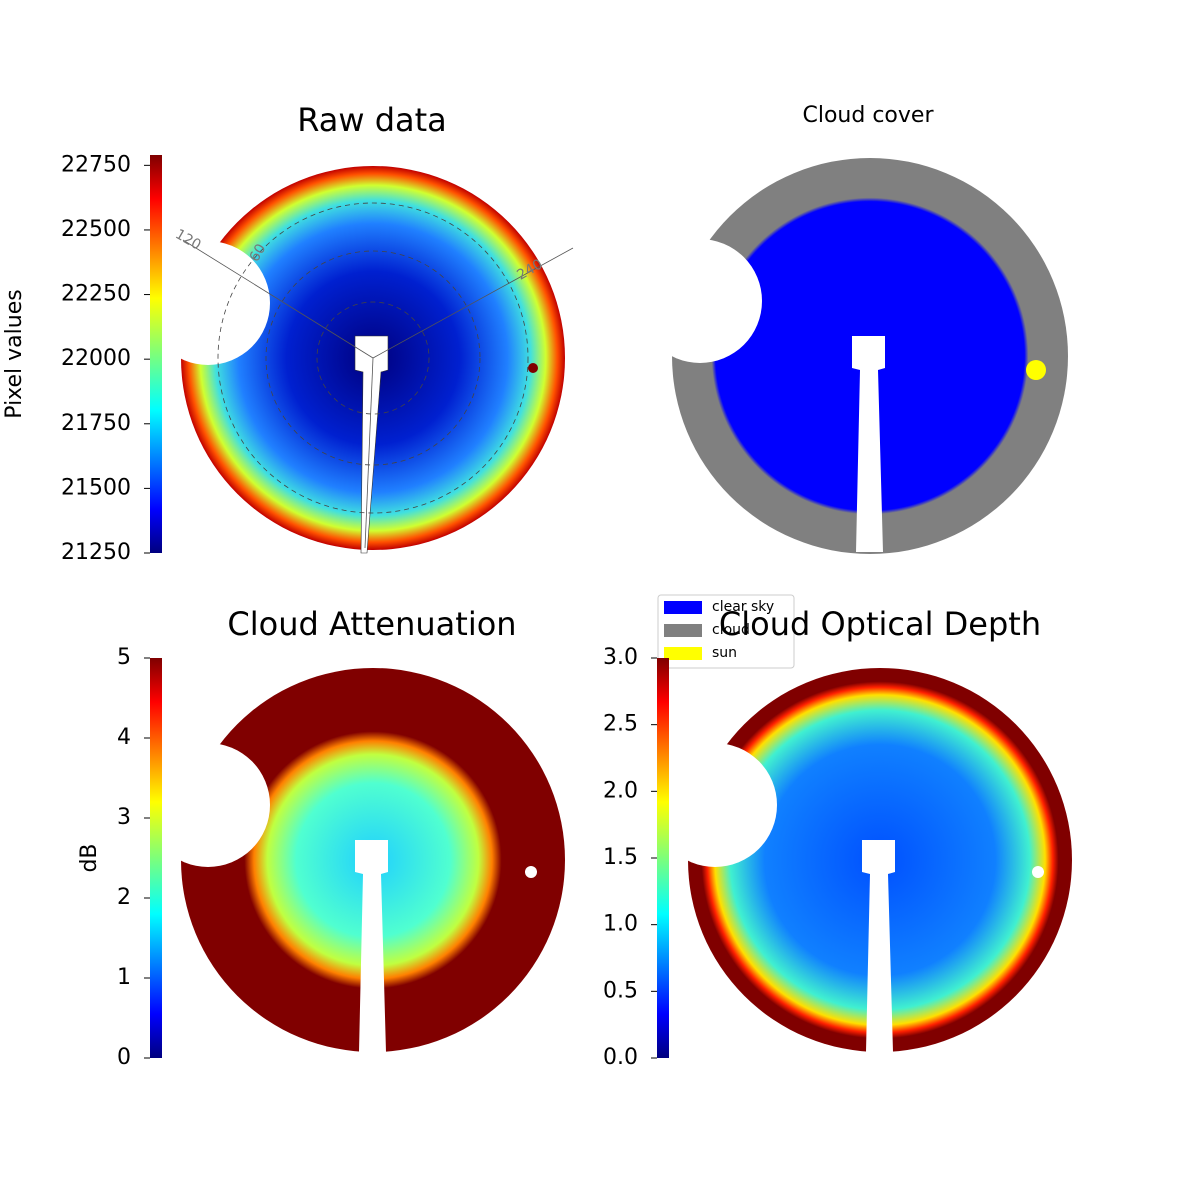 The height and width of the screenshot is (1204, 1200). Describe the element at coordinates (743, 607) in the screenshot. I see `legend-label: clear sky` at that location.